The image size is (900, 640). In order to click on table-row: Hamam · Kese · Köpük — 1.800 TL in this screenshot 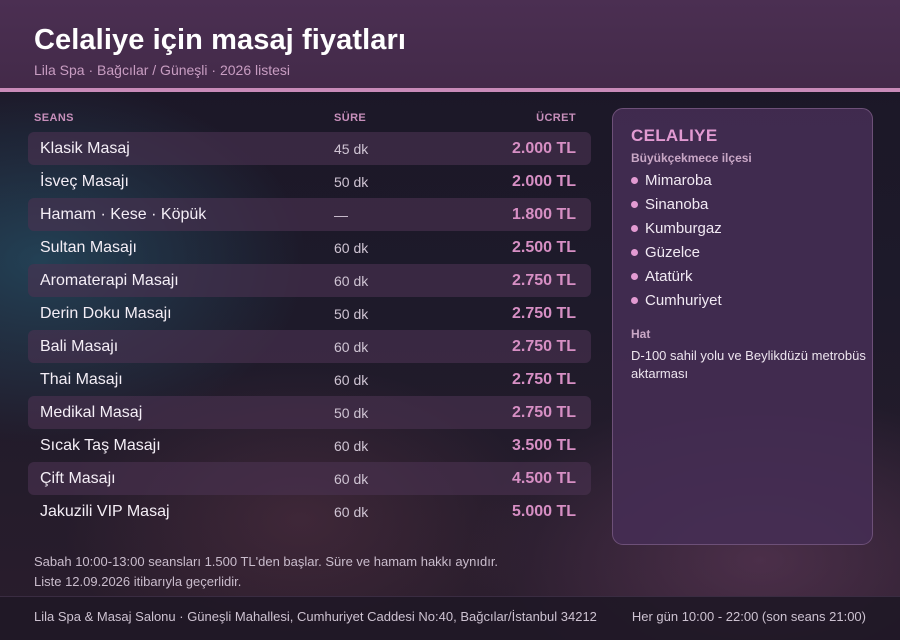, I will do `click(309, 214)`.